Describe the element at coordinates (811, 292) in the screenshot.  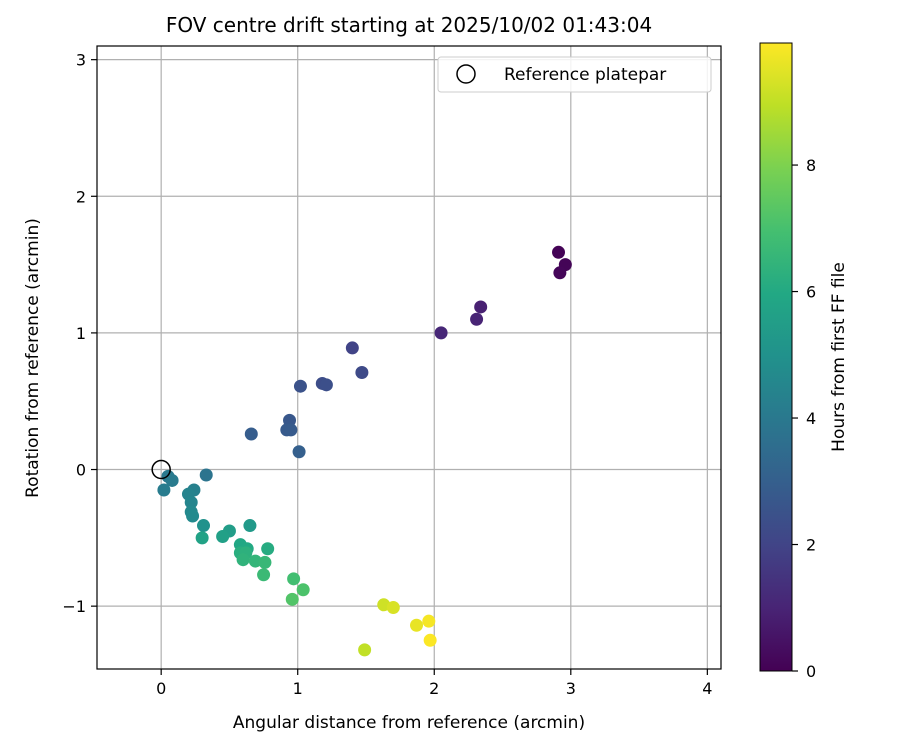
I see `colorbar-tick-label: 6` at that location.